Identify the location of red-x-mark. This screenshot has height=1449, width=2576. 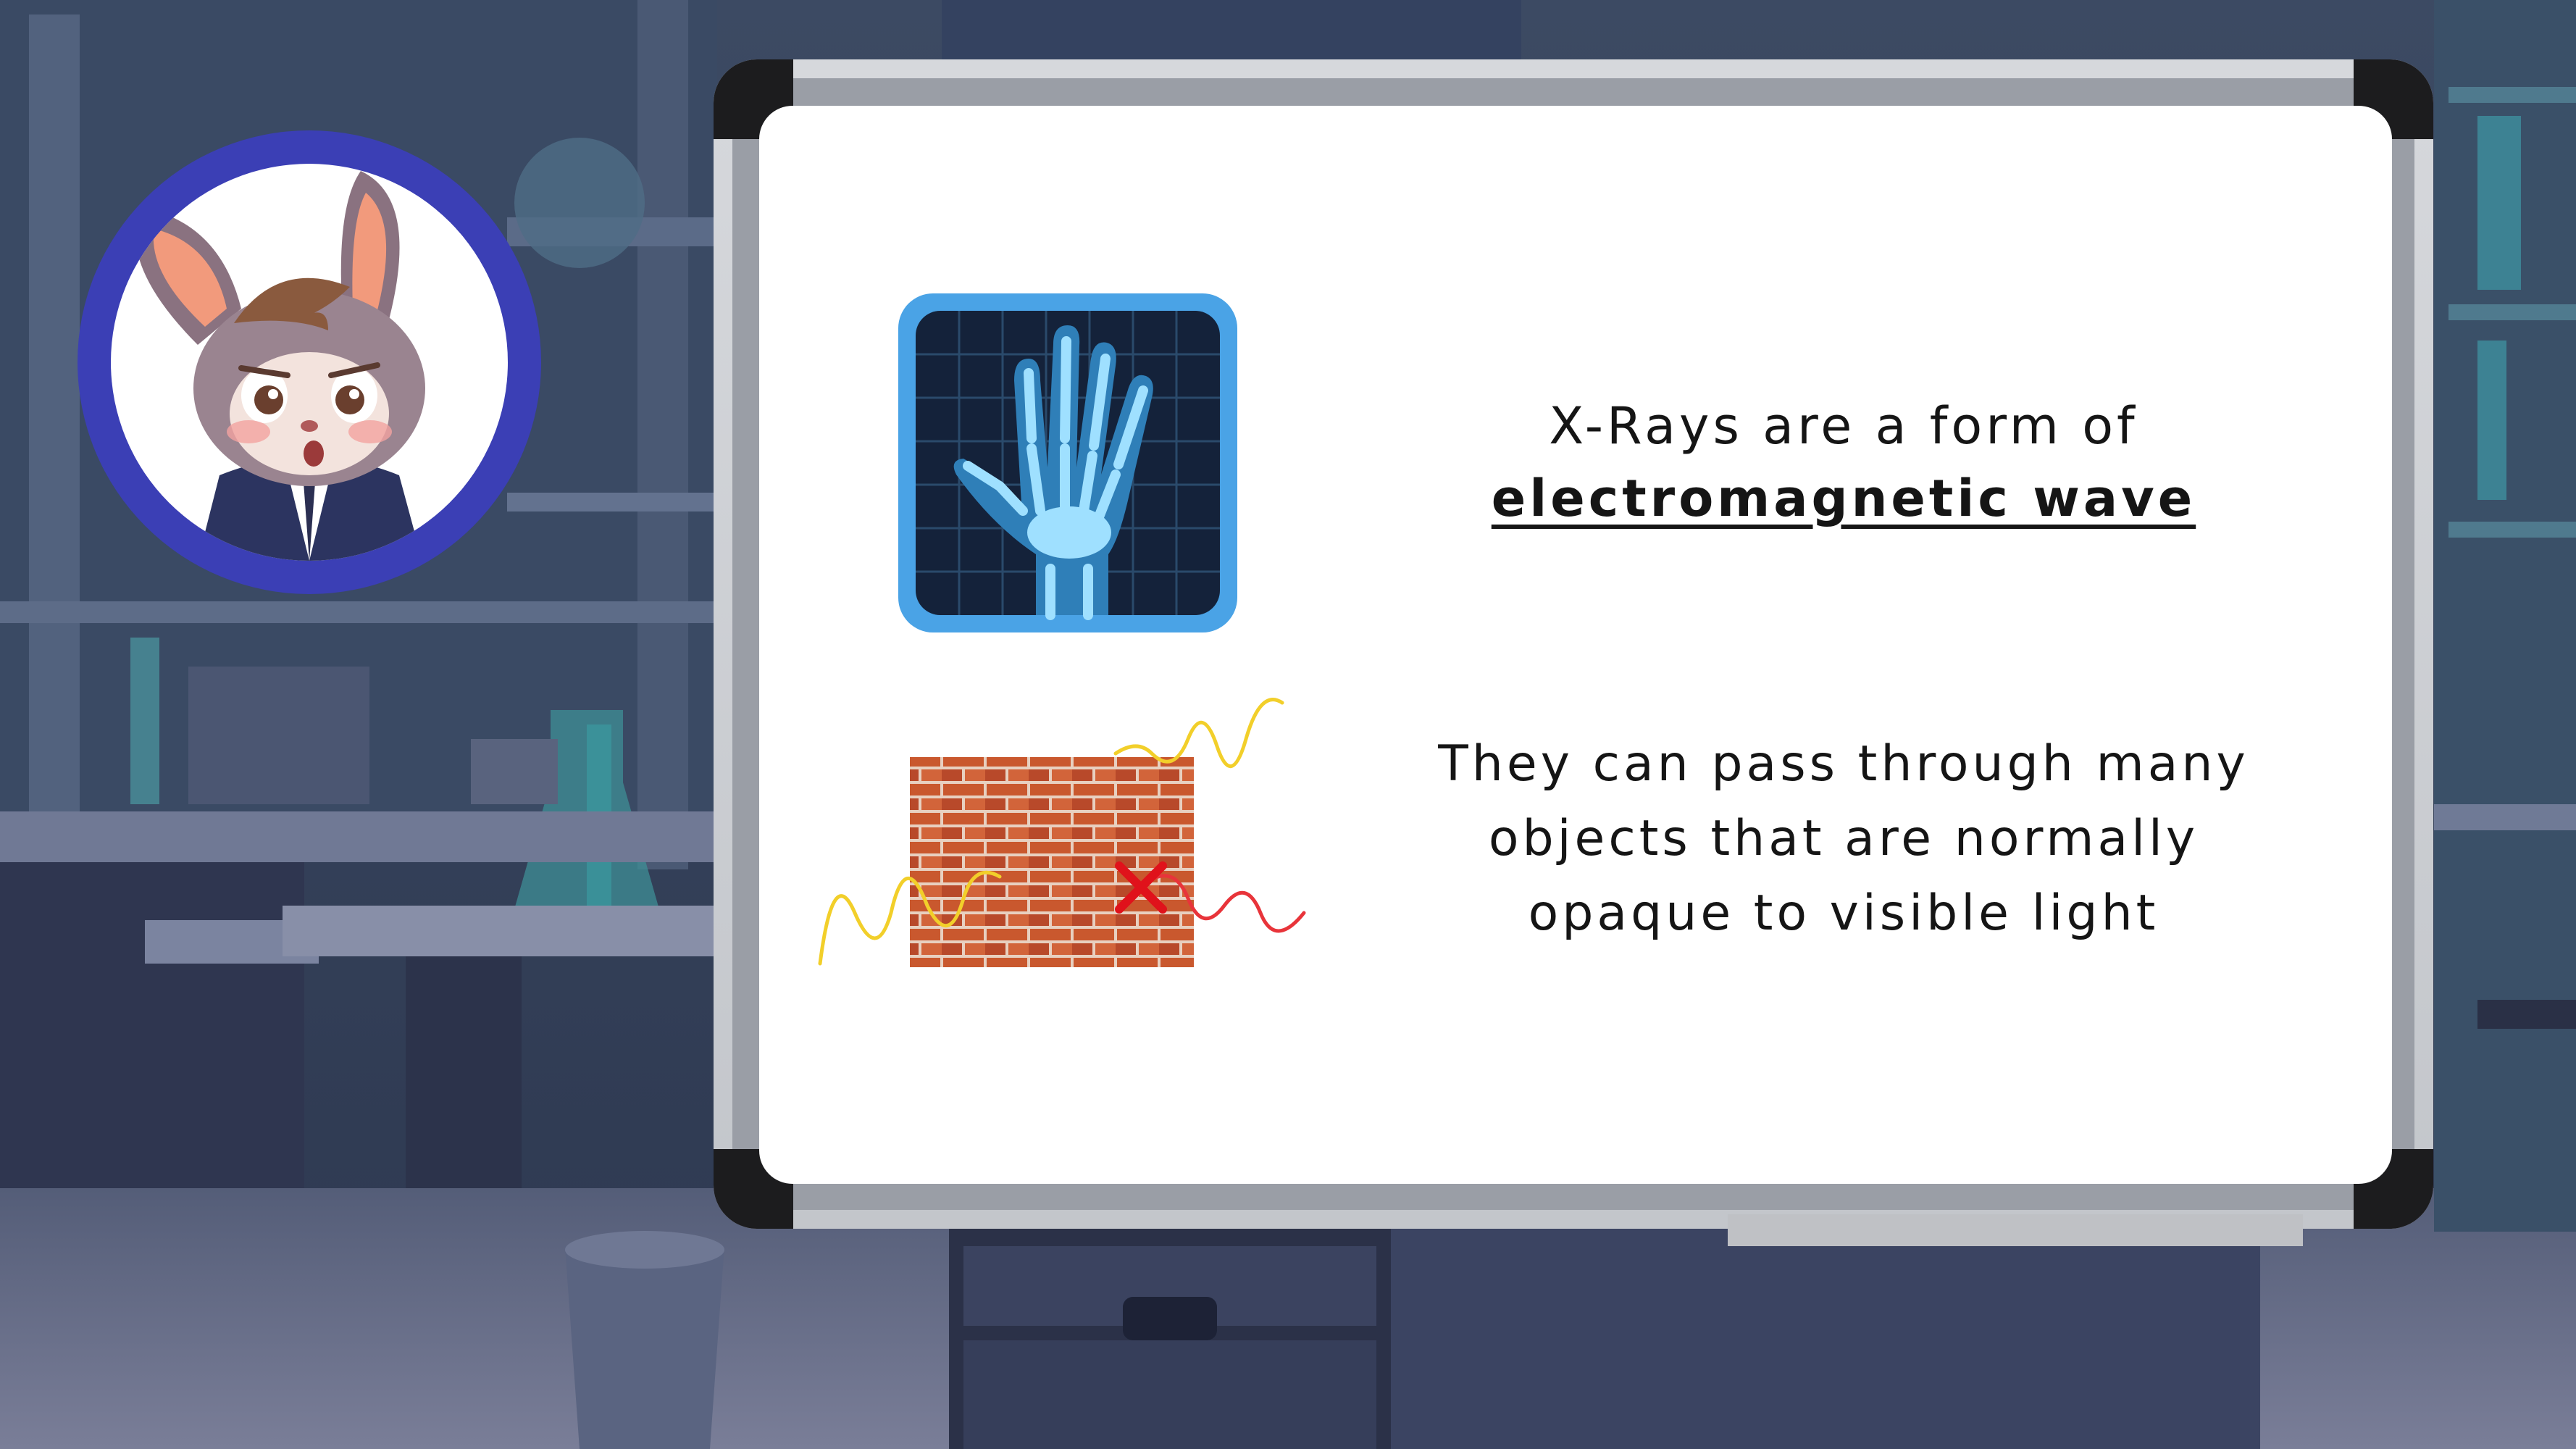
(1141, 888).